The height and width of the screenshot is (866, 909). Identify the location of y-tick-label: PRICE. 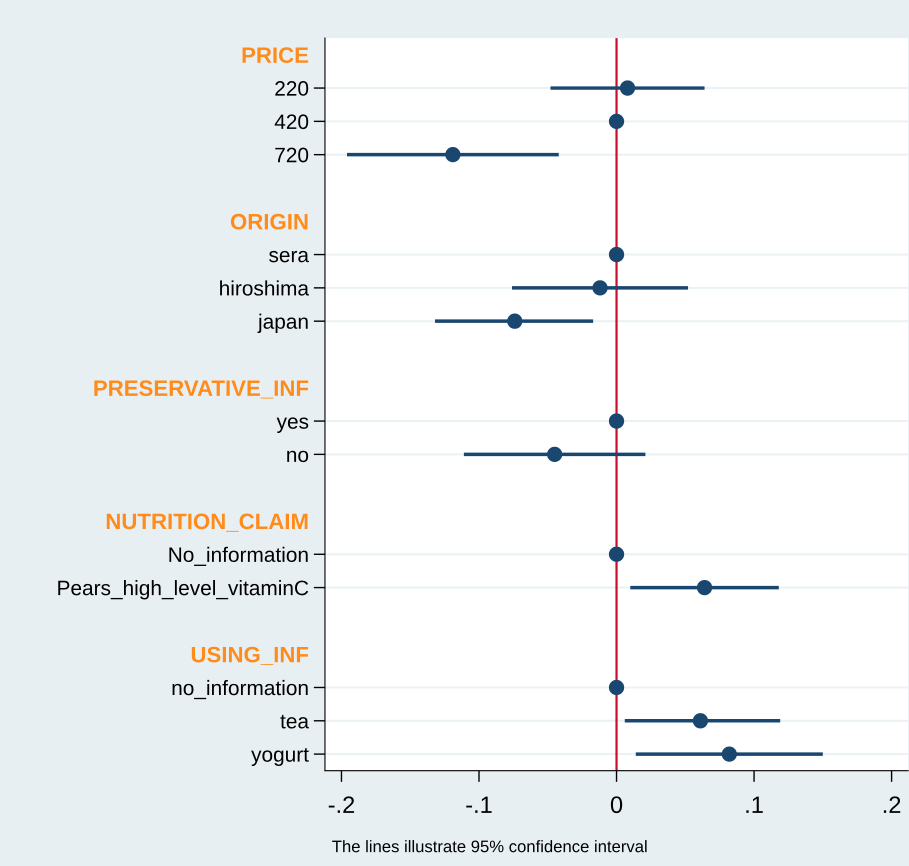
(275, 55).